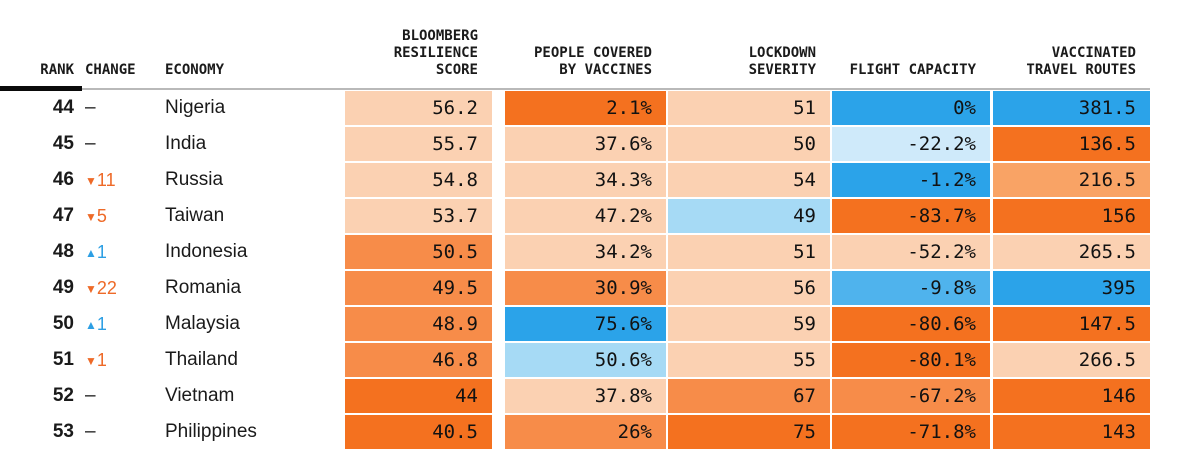 The height and width of the screenshot is (450, 1200). Describe the element at coordinates (1071, 180) in the screenshot. I see `travel-routes-cell: 216.5` at that location.